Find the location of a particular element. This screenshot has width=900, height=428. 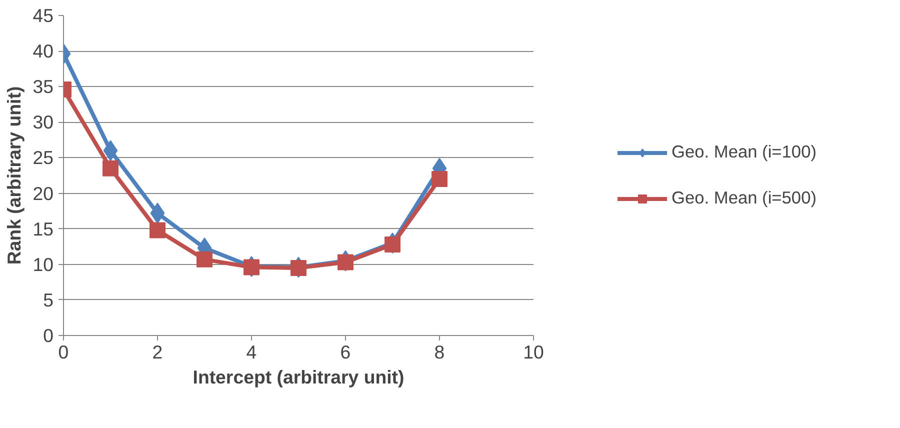

x-tick-label: 10 is located at coordinates (533, 352).